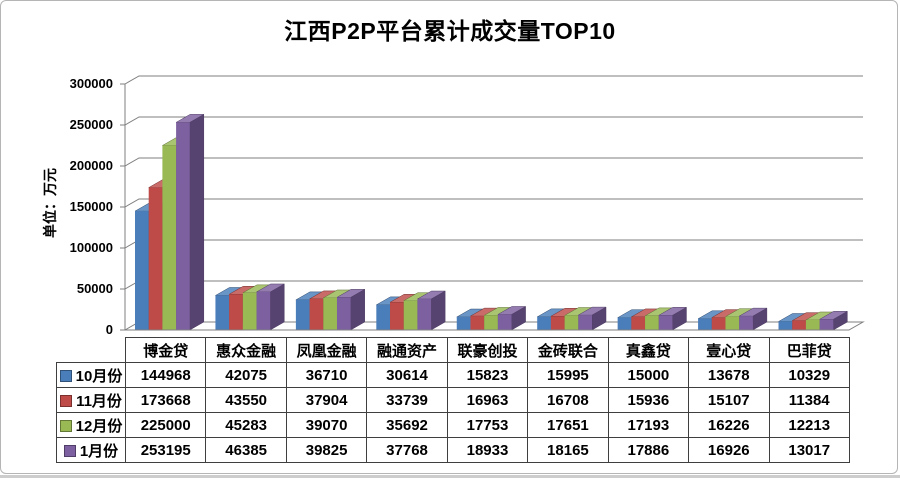 This screenshot has width=900, height=478. Describe the element at coordinates (197, 222) in the screenshot. I see `bar-side-1月份-博金贷` at that location.